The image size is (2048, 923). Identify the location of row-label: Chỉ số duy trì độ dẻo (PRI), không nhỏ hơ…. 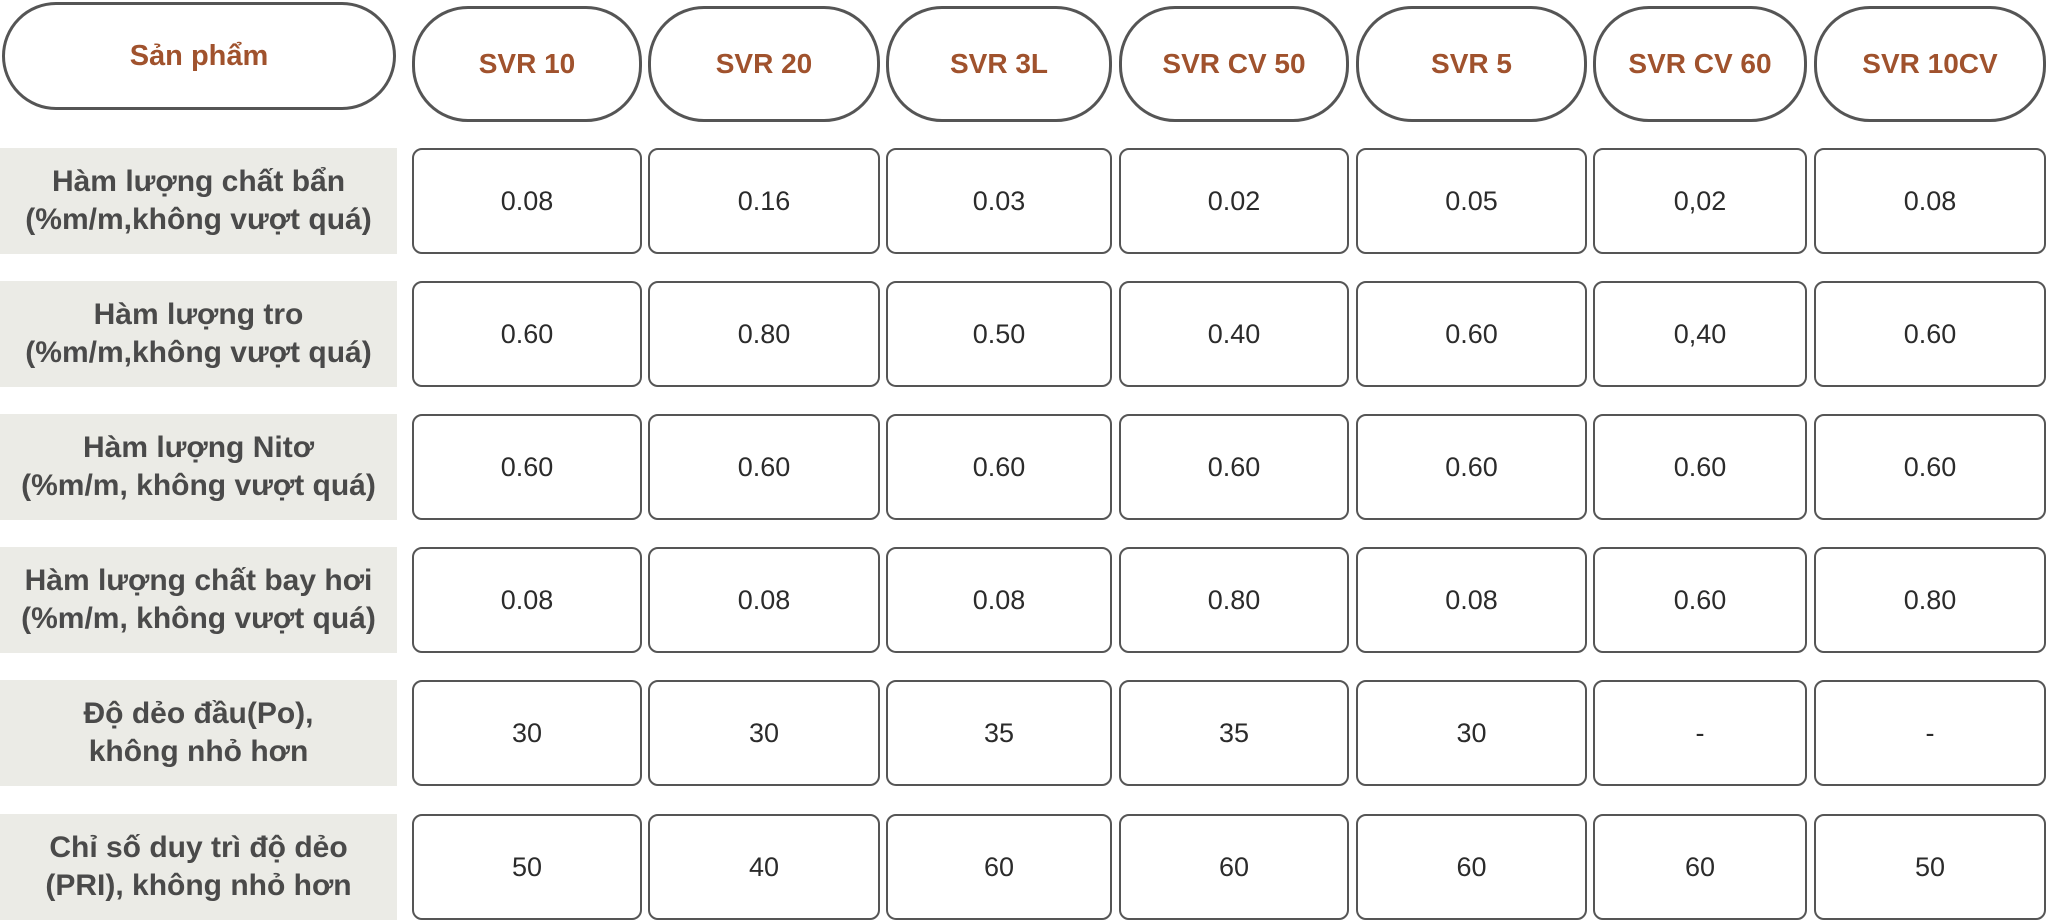
(198, 867).